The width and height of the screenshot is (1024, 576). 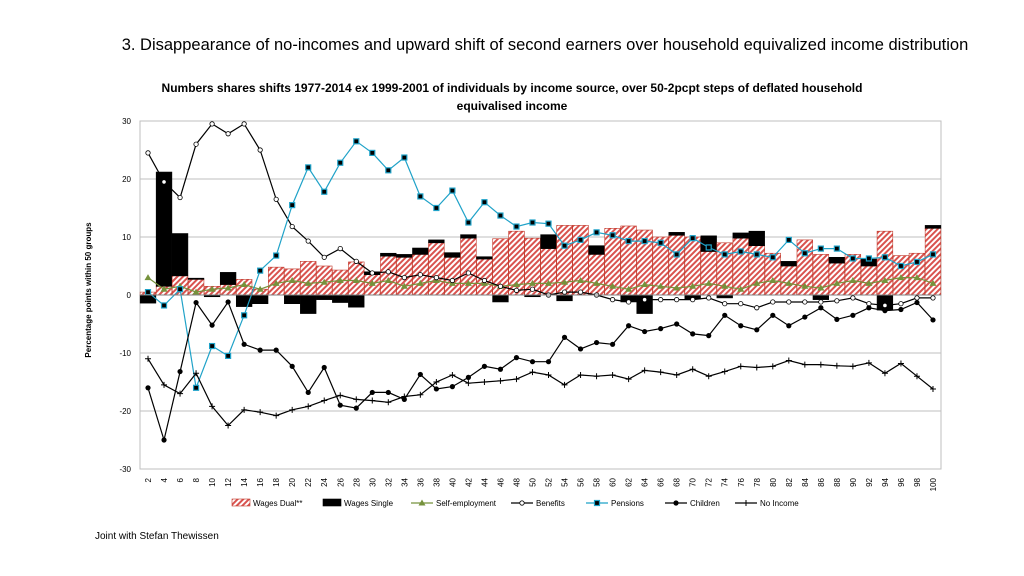 What do you see at coordinates (292, 481) in the screenshot?
I see `x-tick-label: 20` at bounding box center [292, 481].